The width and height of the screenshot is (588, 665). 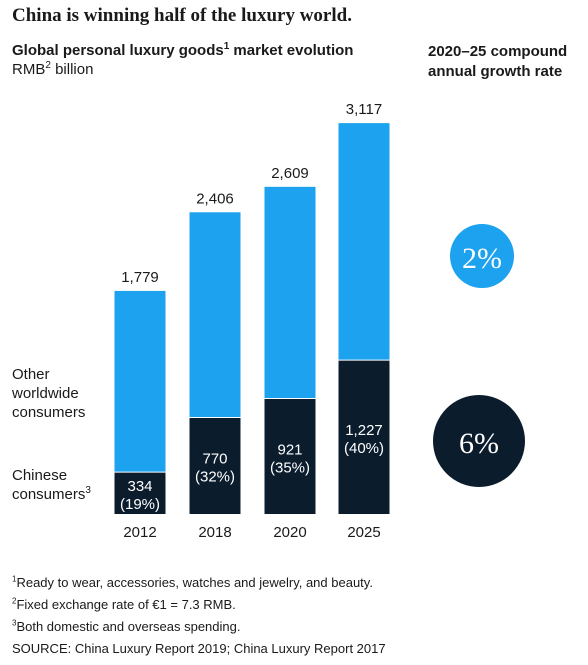 I want to click on bar-chinese-2018, so click(x=215, y=465).